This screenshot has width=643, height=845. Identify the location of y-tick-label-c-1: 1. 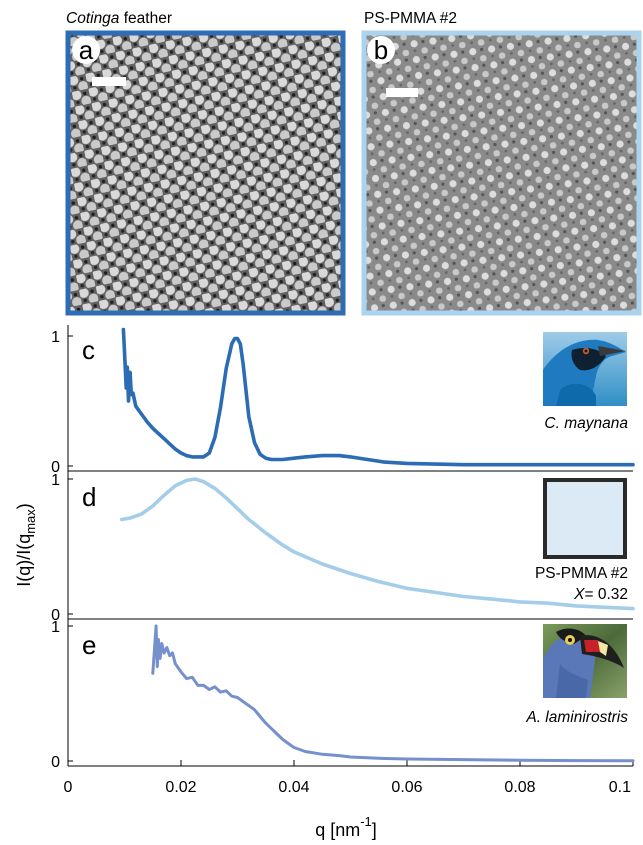
(55, 337).